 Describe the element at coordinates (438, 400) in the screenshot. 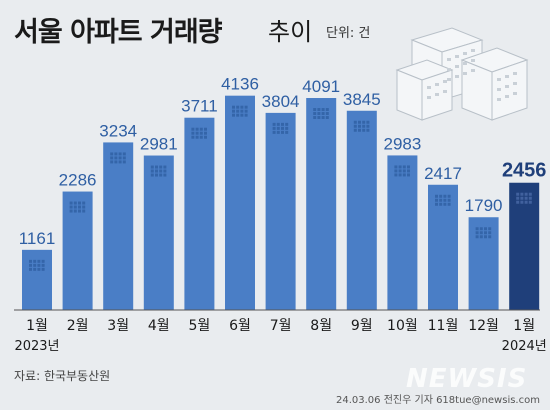

I see `credit-line: 24.03.06 전진우 기자 618tue@newsis.com` at that location.